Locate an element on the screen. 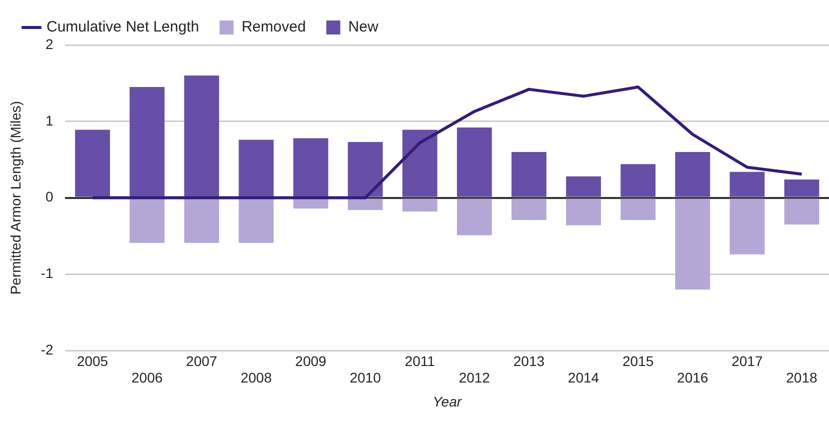 Image resolution: width=829 pixels, height=421 pixels. y-tick-label: -2 is located at coordinates (47, 349).